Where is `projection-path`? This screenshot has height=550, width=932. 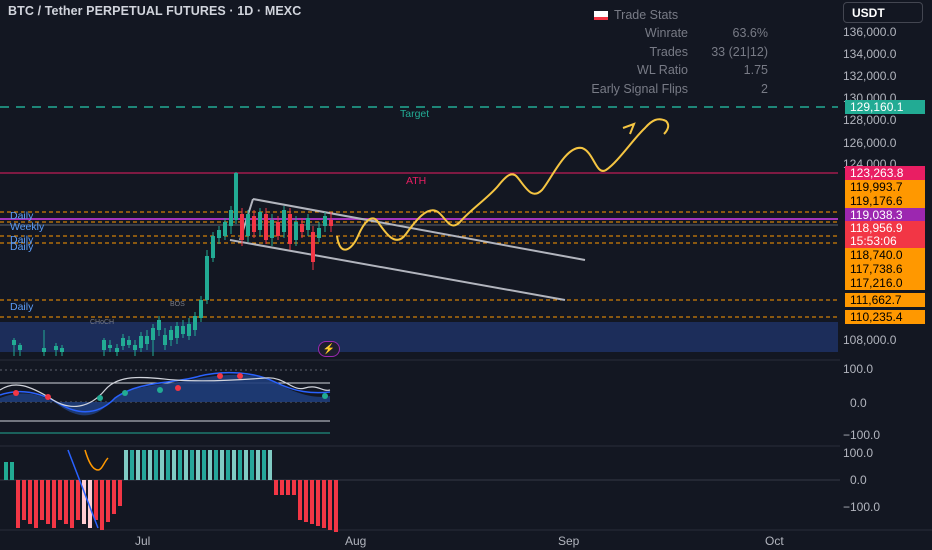
projection-path is located at coordinates (503, 184).